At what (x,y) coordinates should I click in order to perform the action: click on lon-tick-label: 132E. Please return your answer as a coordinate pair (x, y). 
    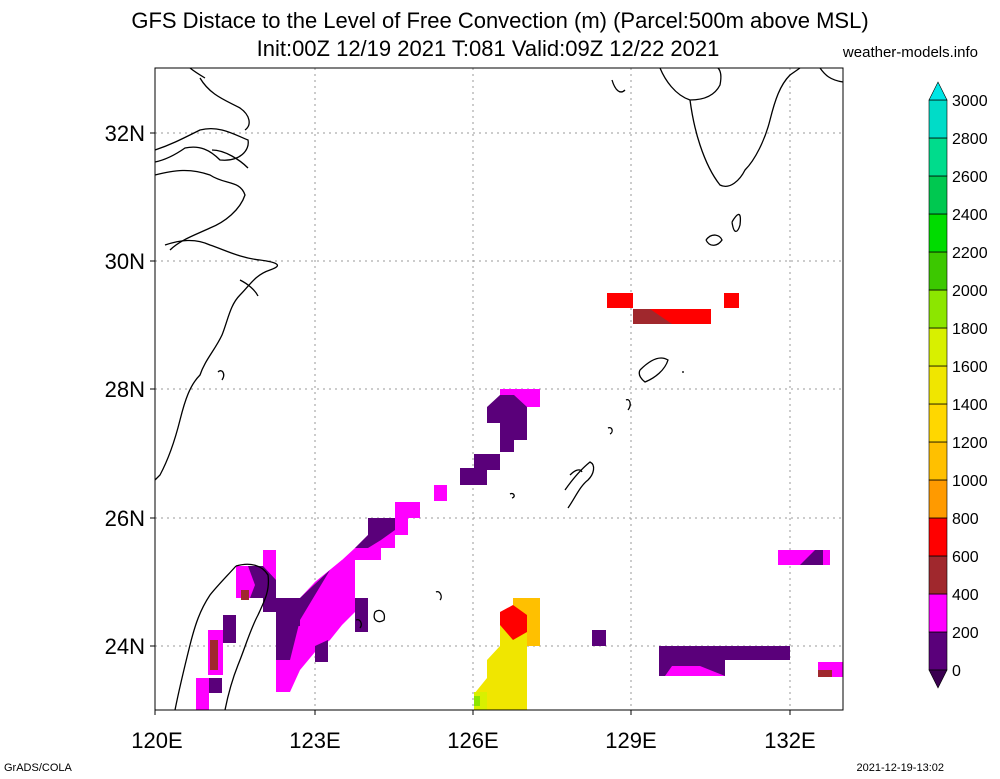
    Looking at the image, I should click on (789, 740).